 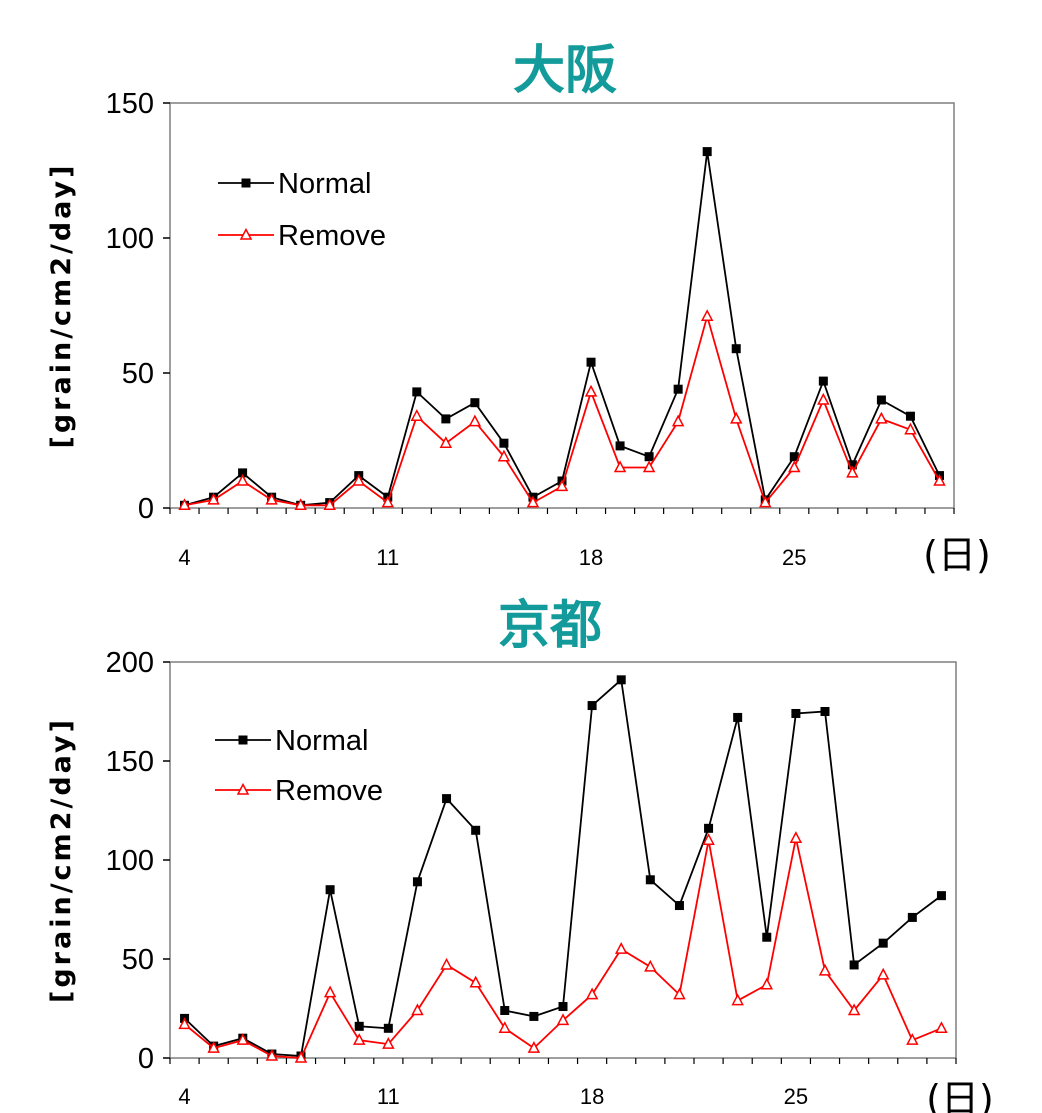 What do you see at coordinates (565, 71) in the screenshot?
I see `chart-title: 大阪` at bounding box center [565, 71].